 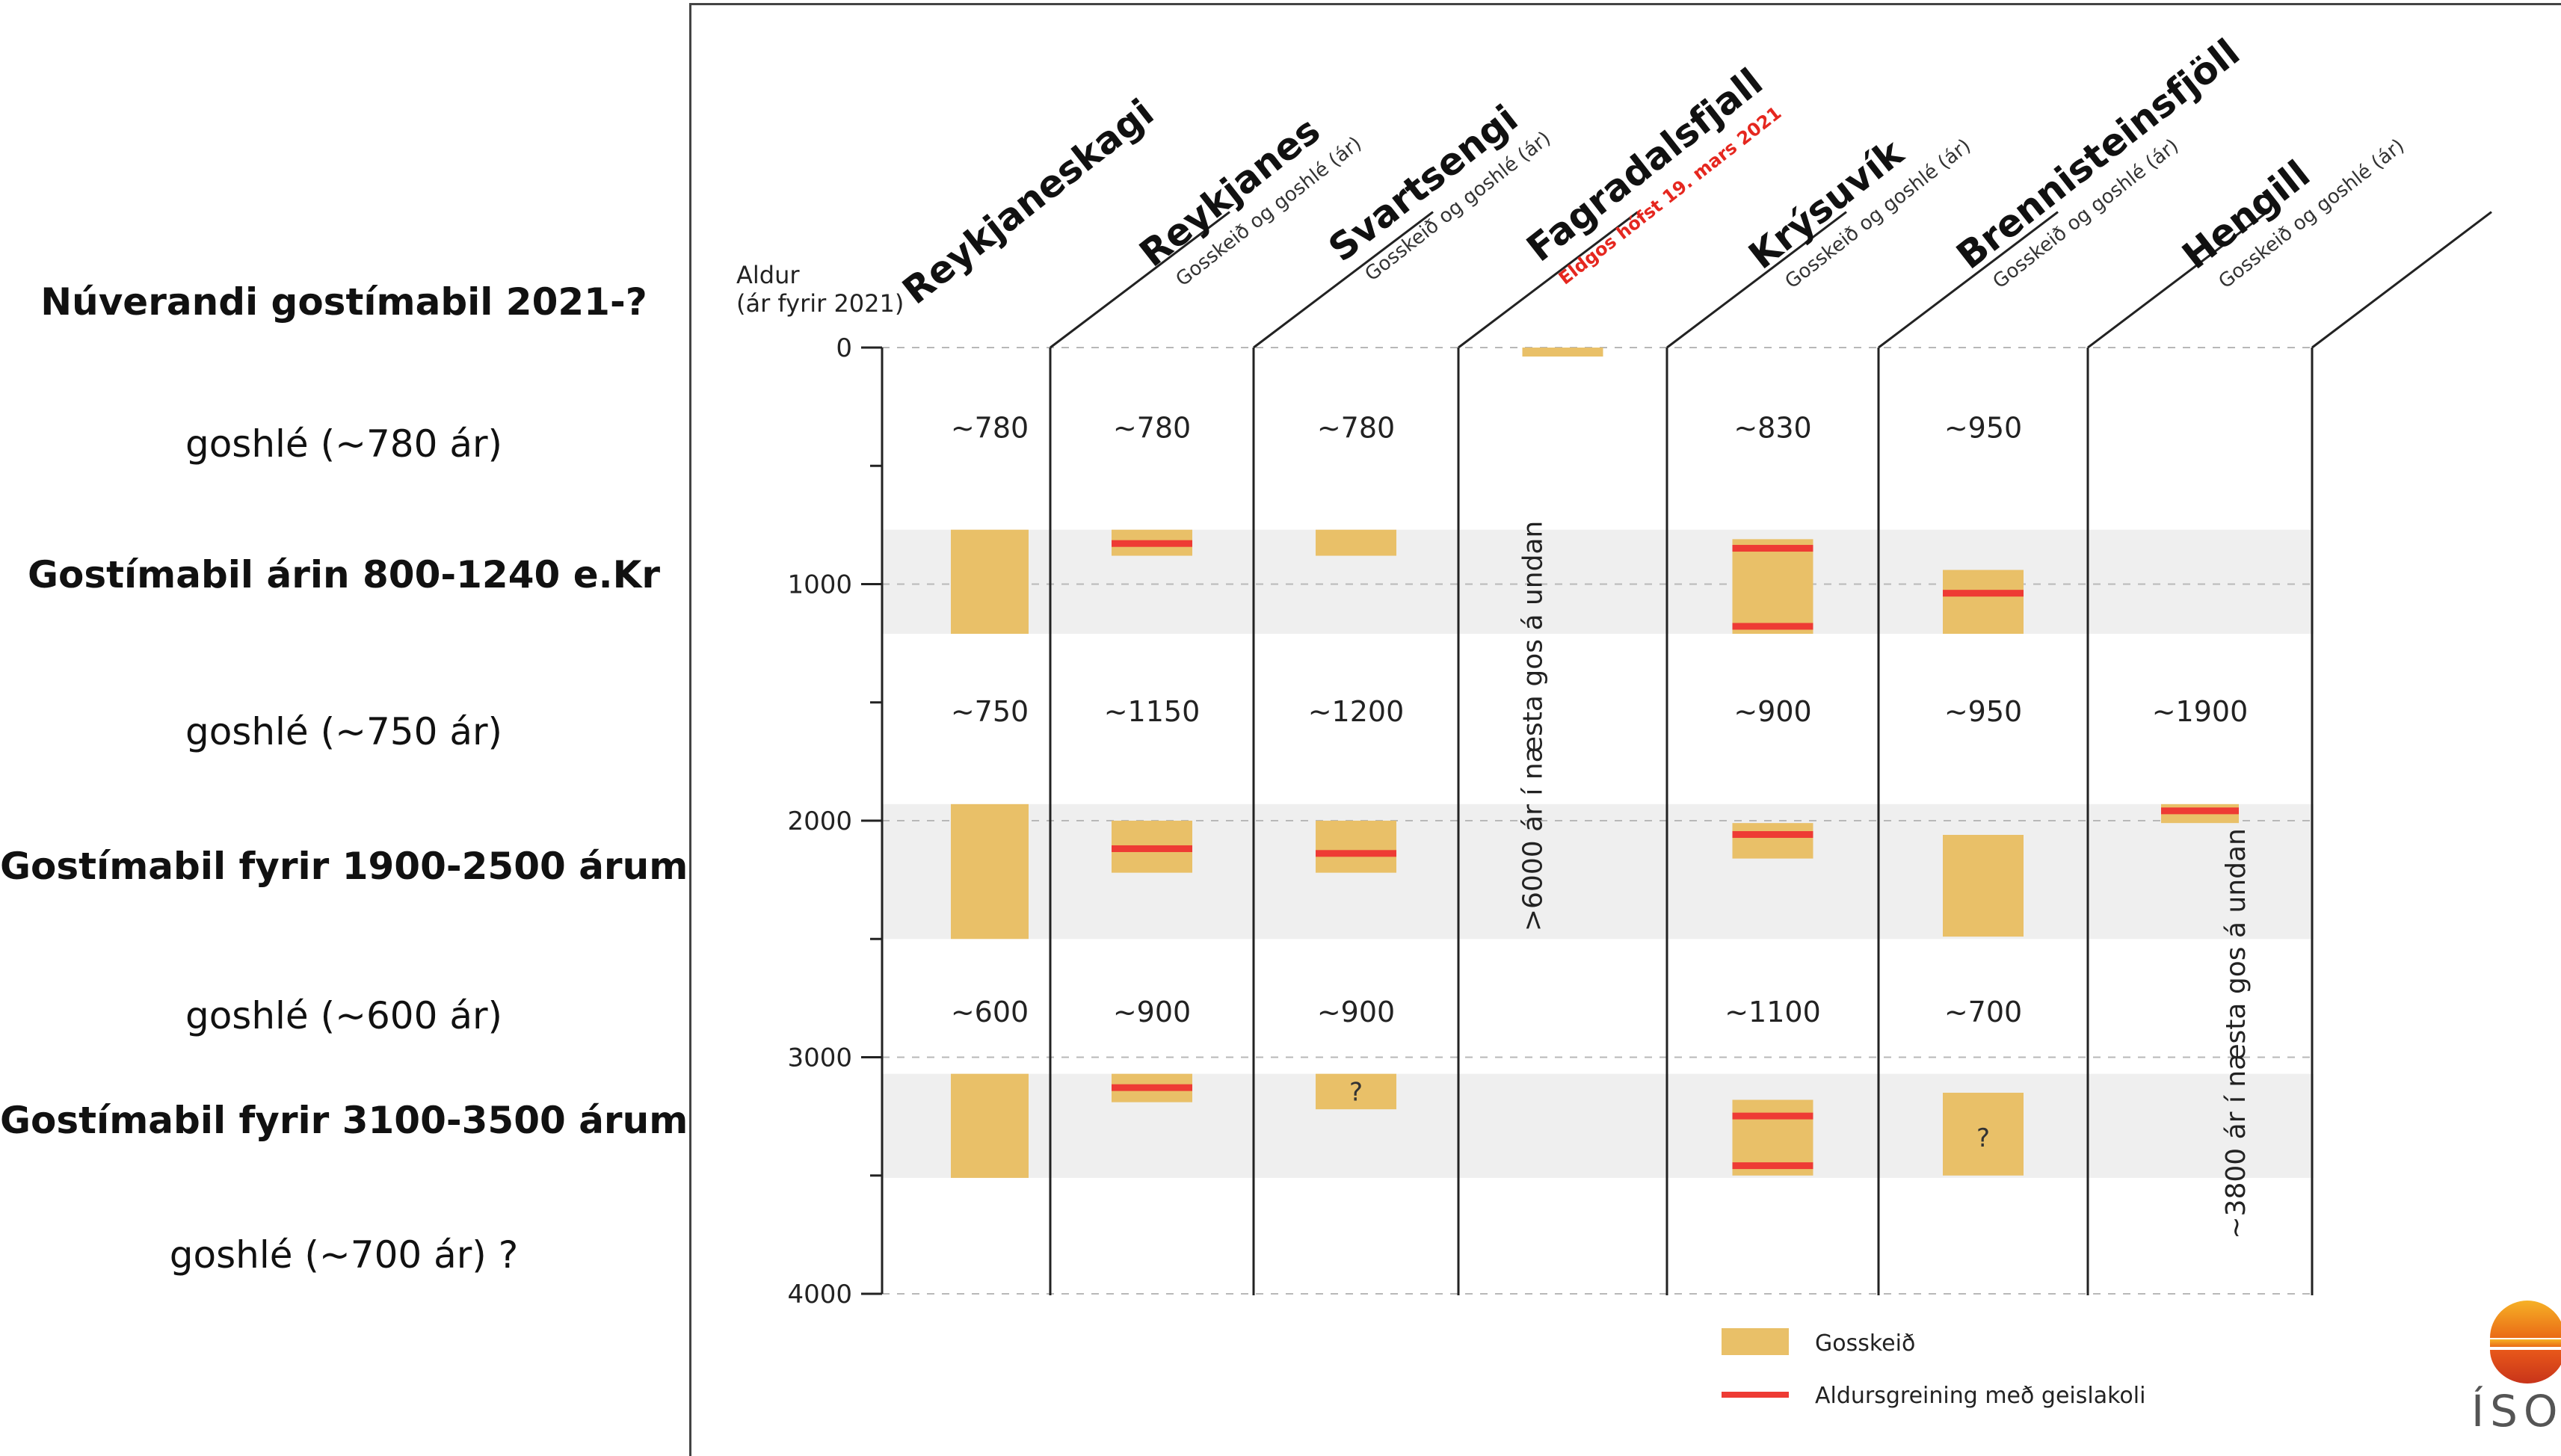 What do you see at coordinates (2516, 1369) in the screenshot?
I see `isor-sun-icon: ÍSOR` at bounding box center [2516, 1369].